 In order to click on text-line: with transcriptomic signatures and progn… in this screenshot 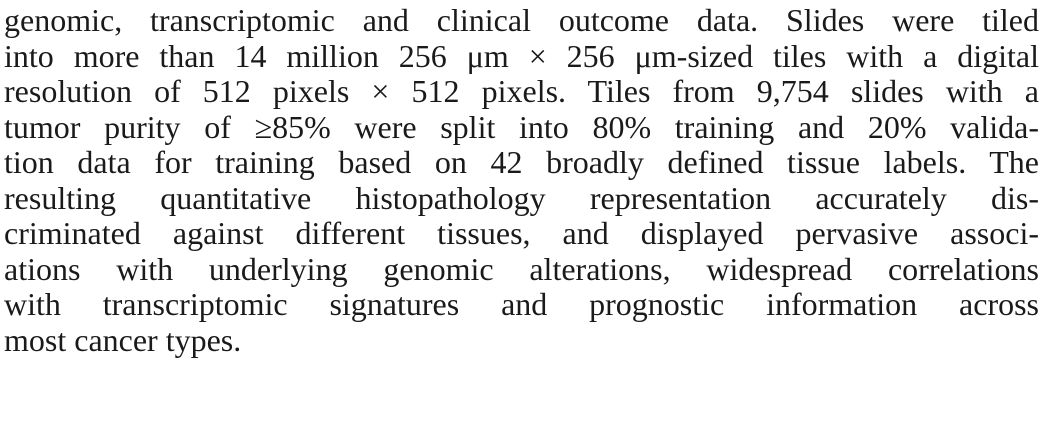, I will do `click(521, 304)`.